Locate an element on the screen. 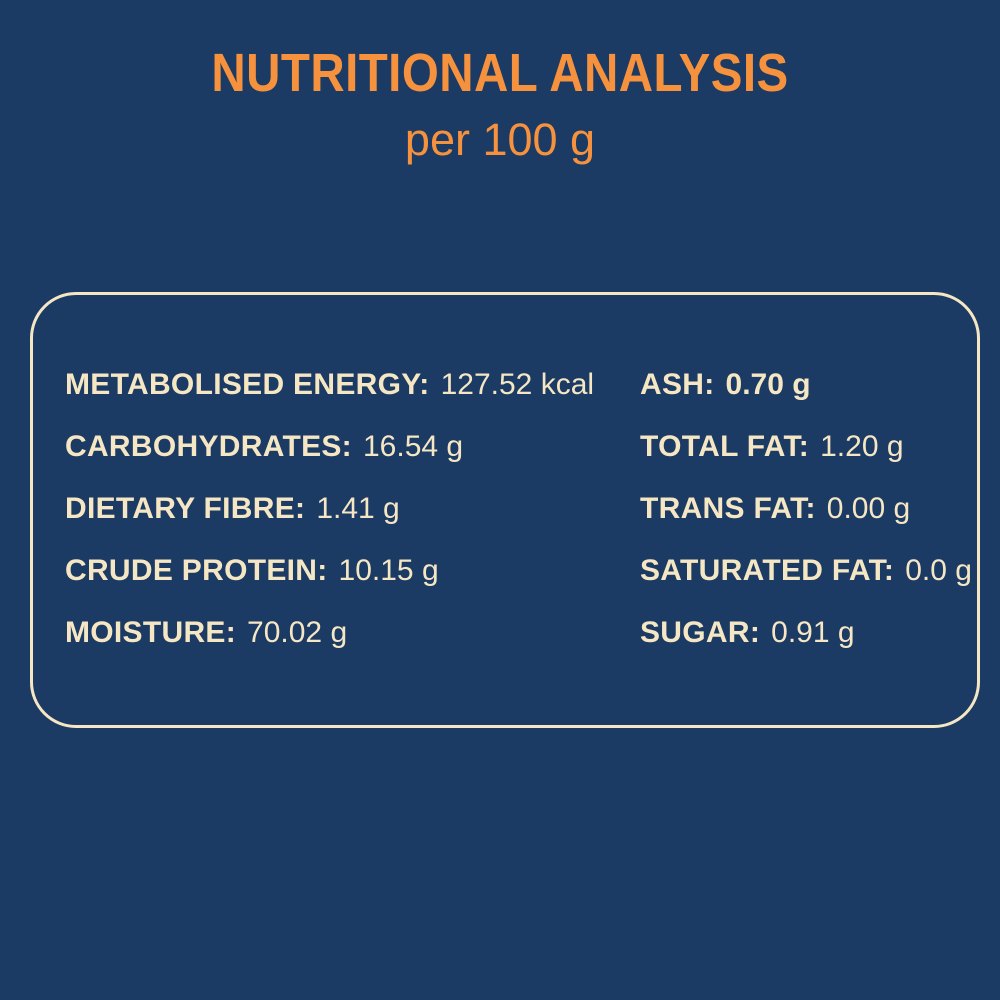 Image resolution: width=1000 pixels, height=1000 pixels. nutrient-row-ash: ASH: 0.70 g is located at coordinates (806, 385).